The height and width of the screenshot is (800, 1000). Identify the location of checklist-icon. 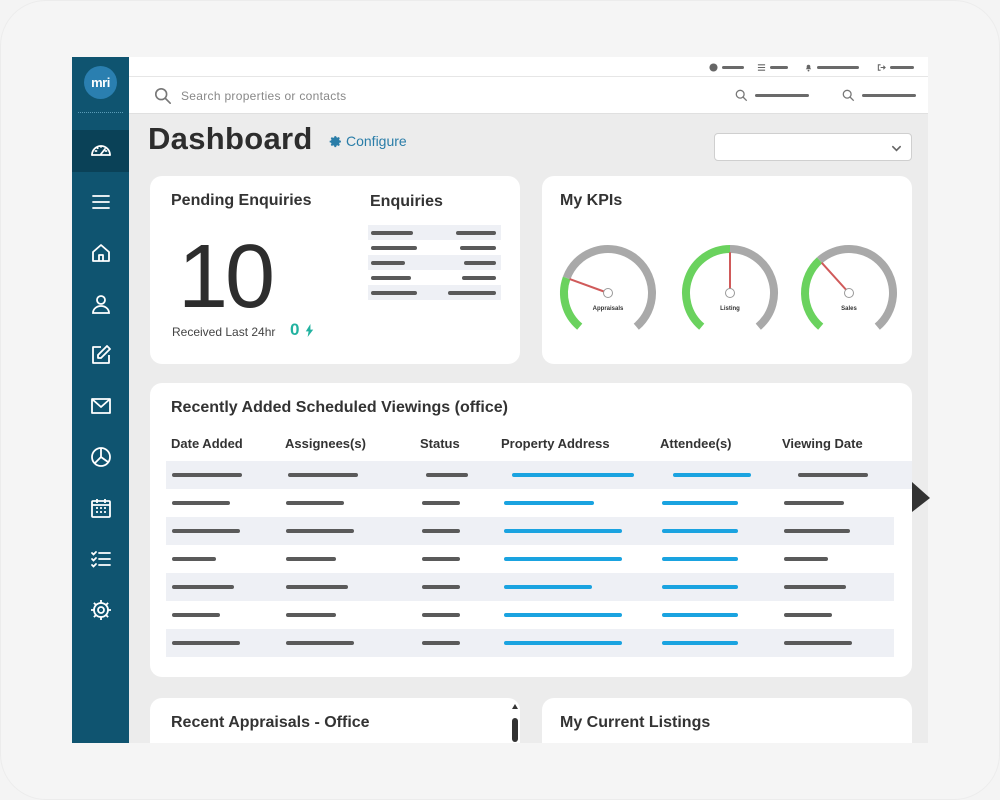
(100, 559).